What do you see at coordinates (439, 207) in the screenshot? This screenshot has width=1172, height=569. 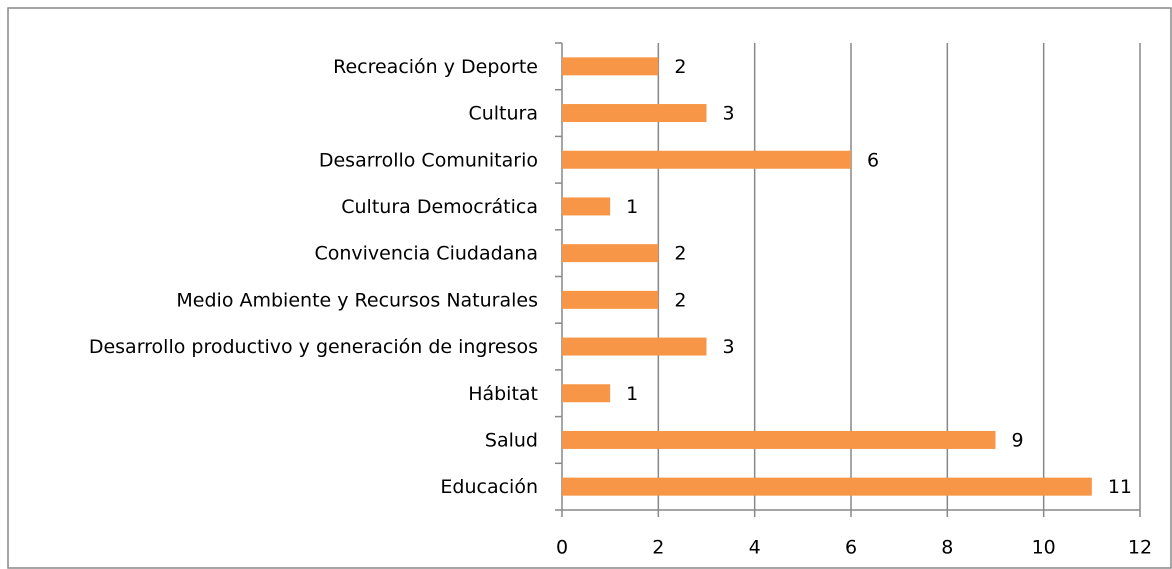 I see `y-tick-label: Cultura Democrática` at bounding box center [439, 207].